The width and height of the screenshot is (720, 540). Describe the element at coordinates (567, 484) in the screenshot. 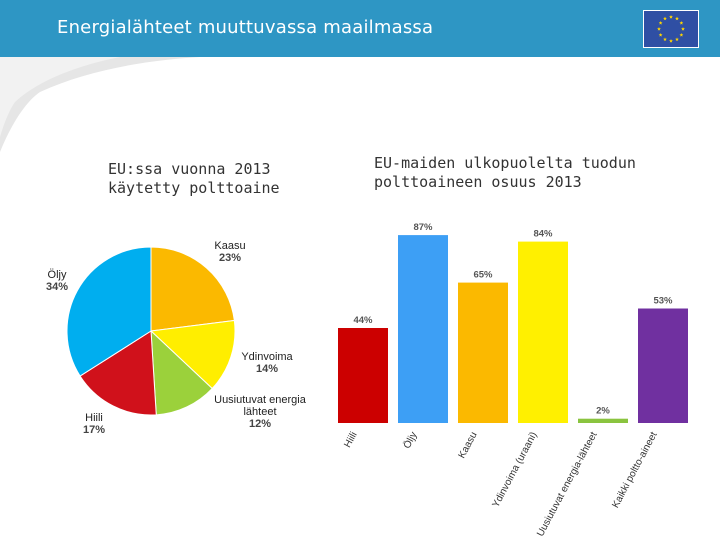

I see `bar-category-label-4: Uusiutuvat energia-lähteet` at that location.